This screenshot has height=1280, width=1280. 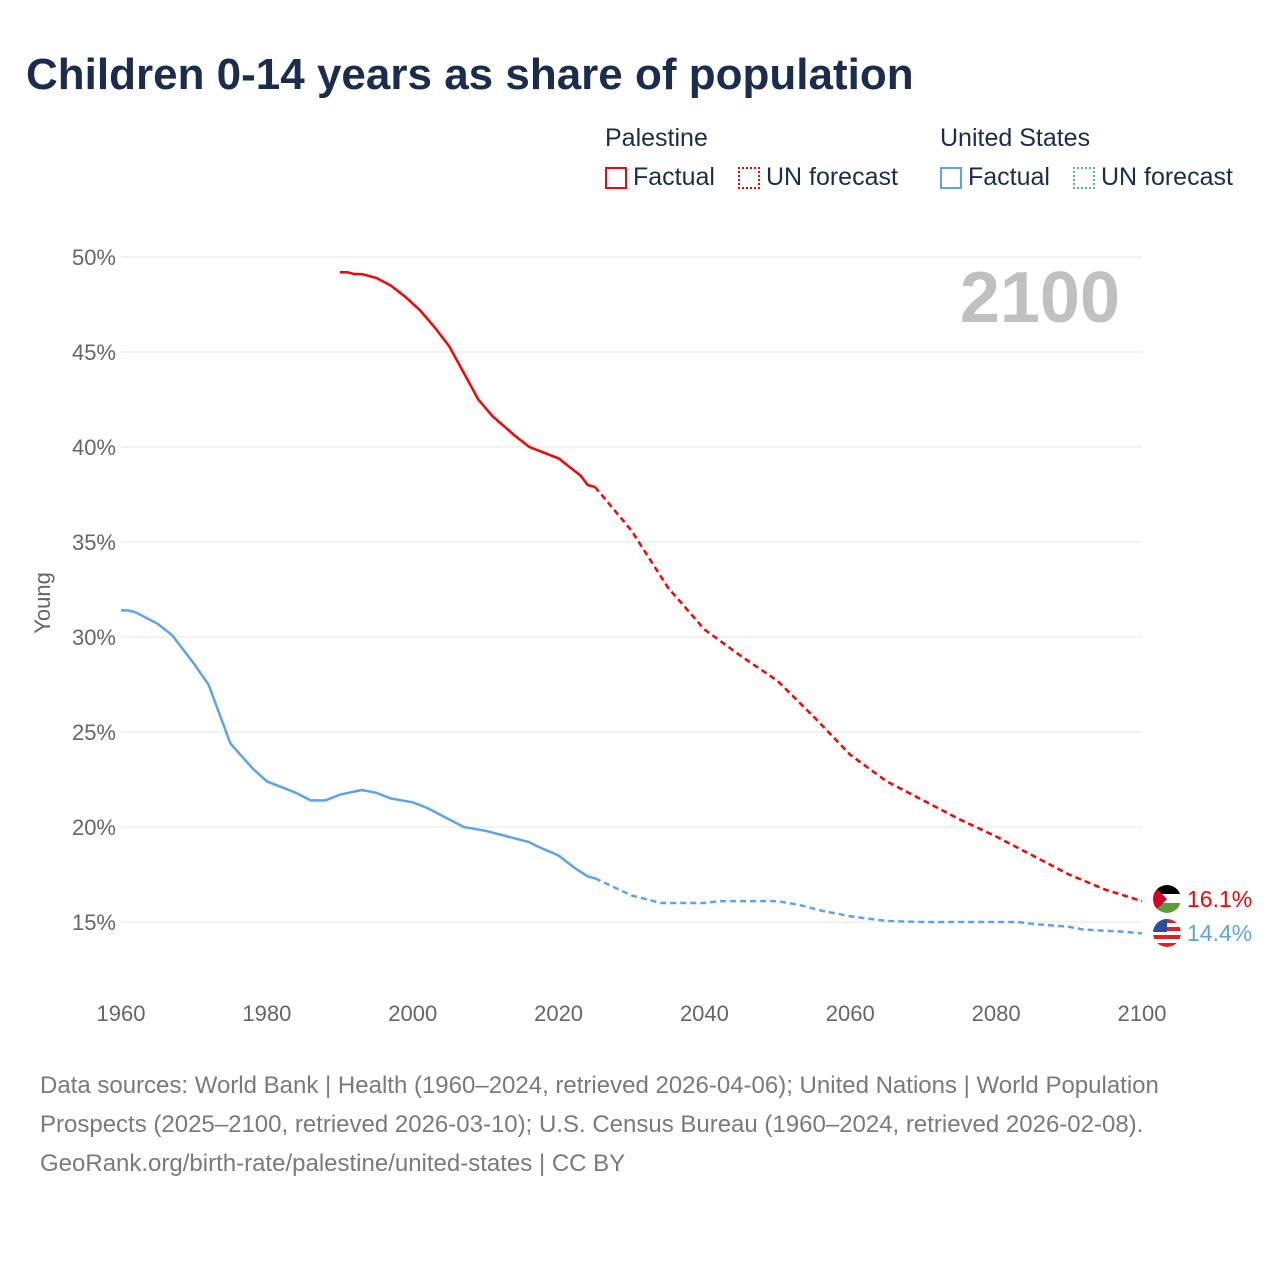 I want to click on x-tick-label: 2020, so click(x=558, y=1013).